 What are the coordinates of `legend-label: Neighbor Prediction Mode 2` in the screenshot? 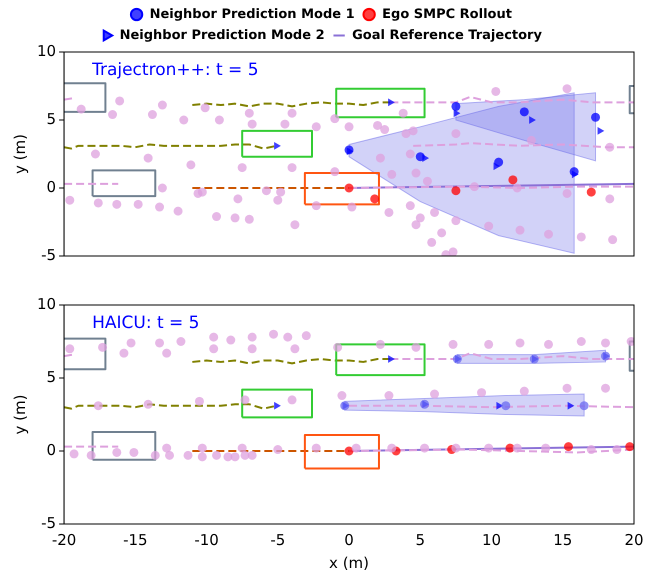 It's located at (222, 35).